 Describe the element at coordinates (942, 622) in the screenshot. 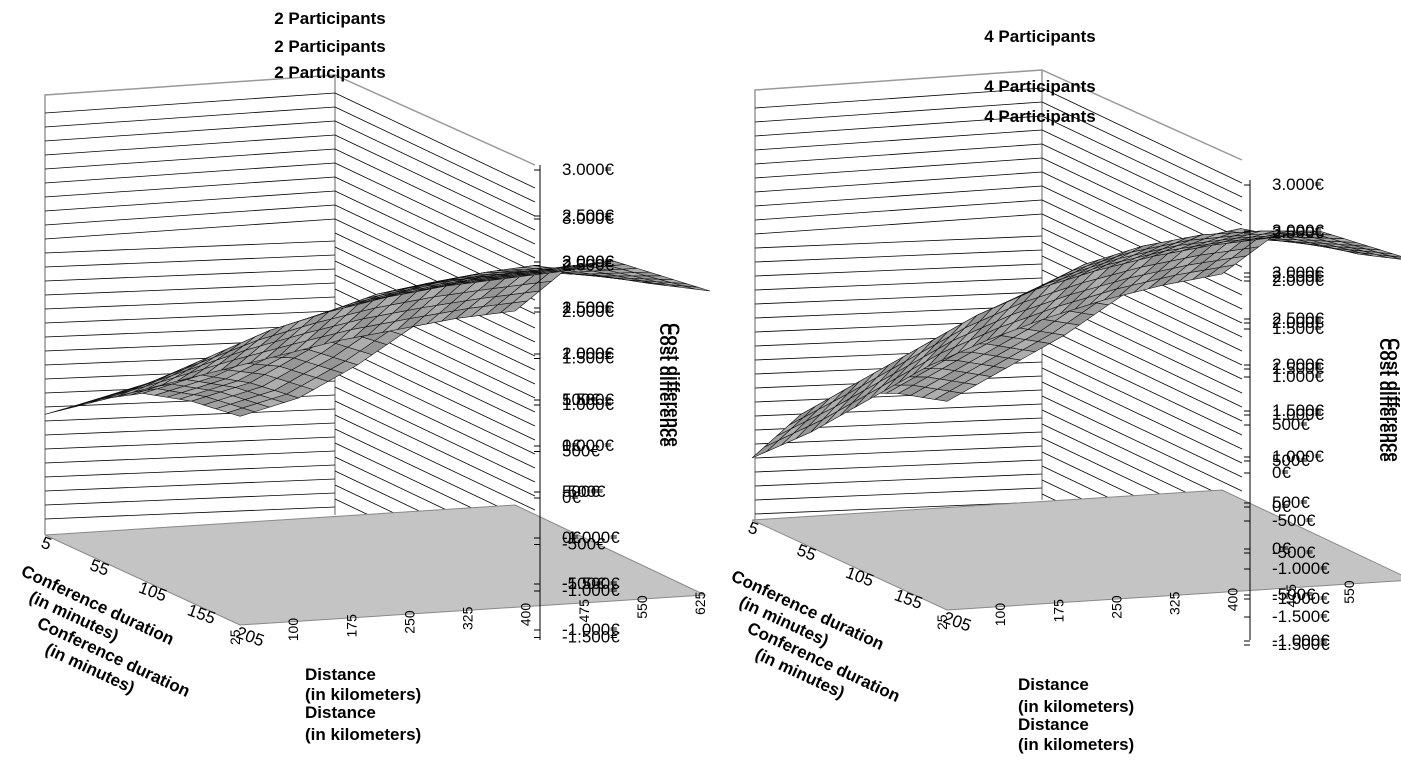

I see `x-tick-label: 25` at that location.